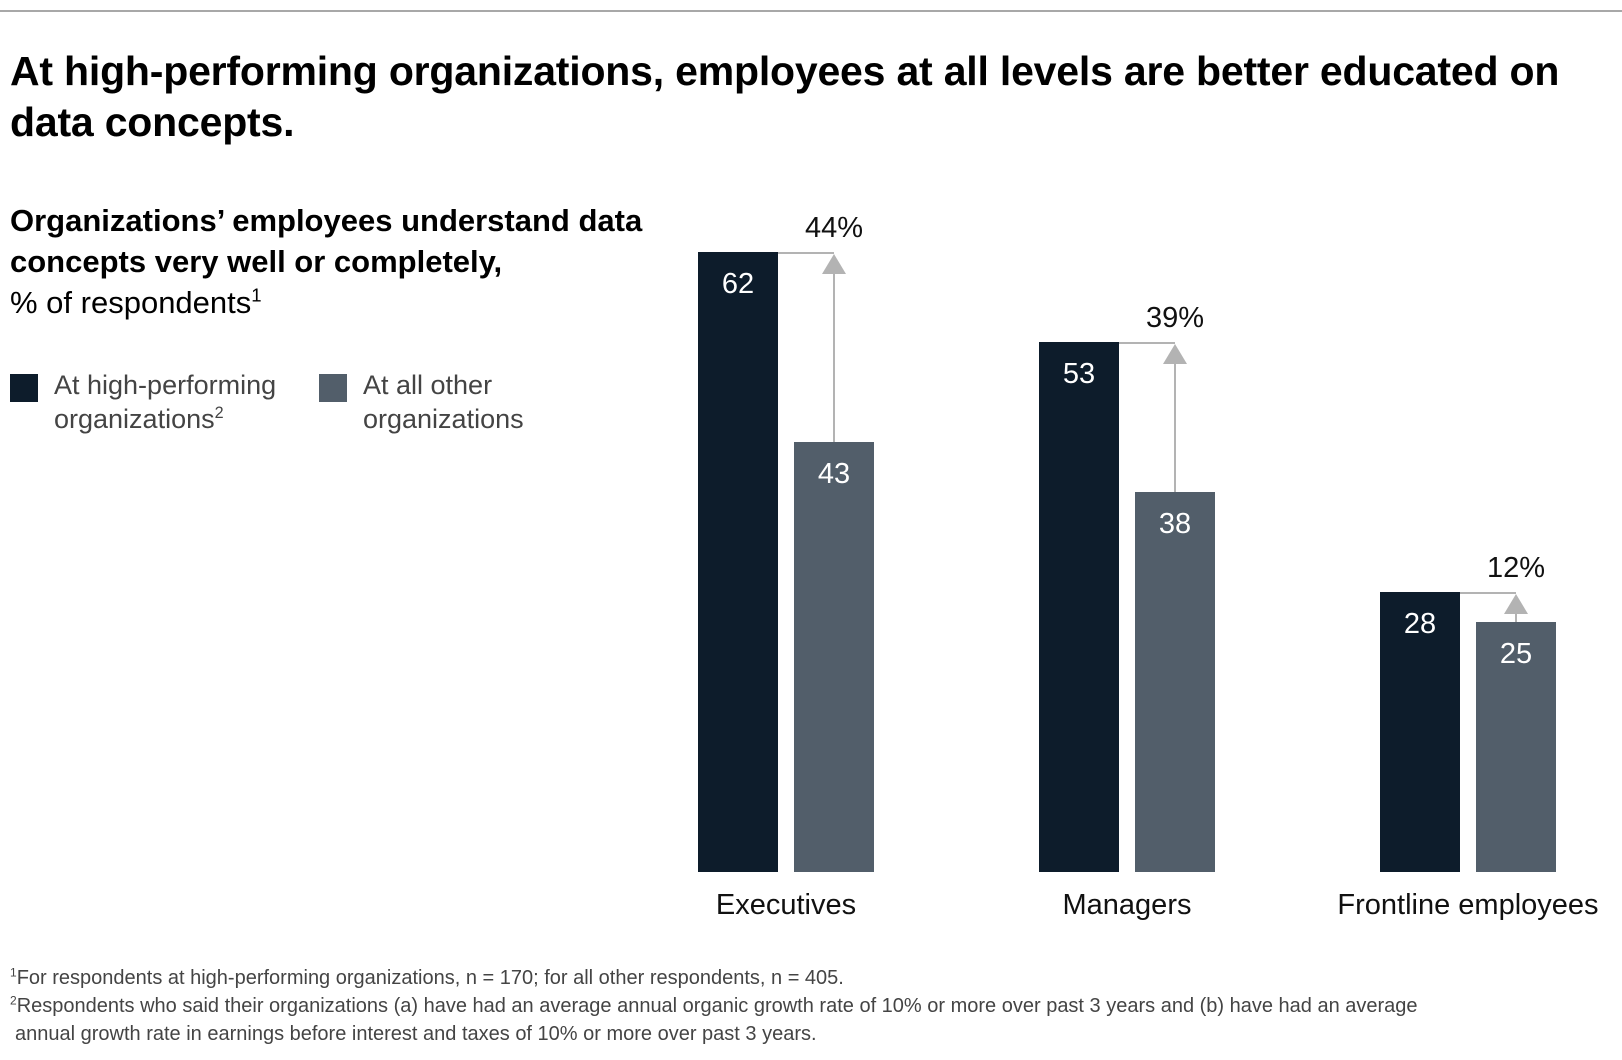 Image resolution: width=1622 pixels, height=1060 pixels. I want to click on difference-label-1: 39%, so click(1175, 318).